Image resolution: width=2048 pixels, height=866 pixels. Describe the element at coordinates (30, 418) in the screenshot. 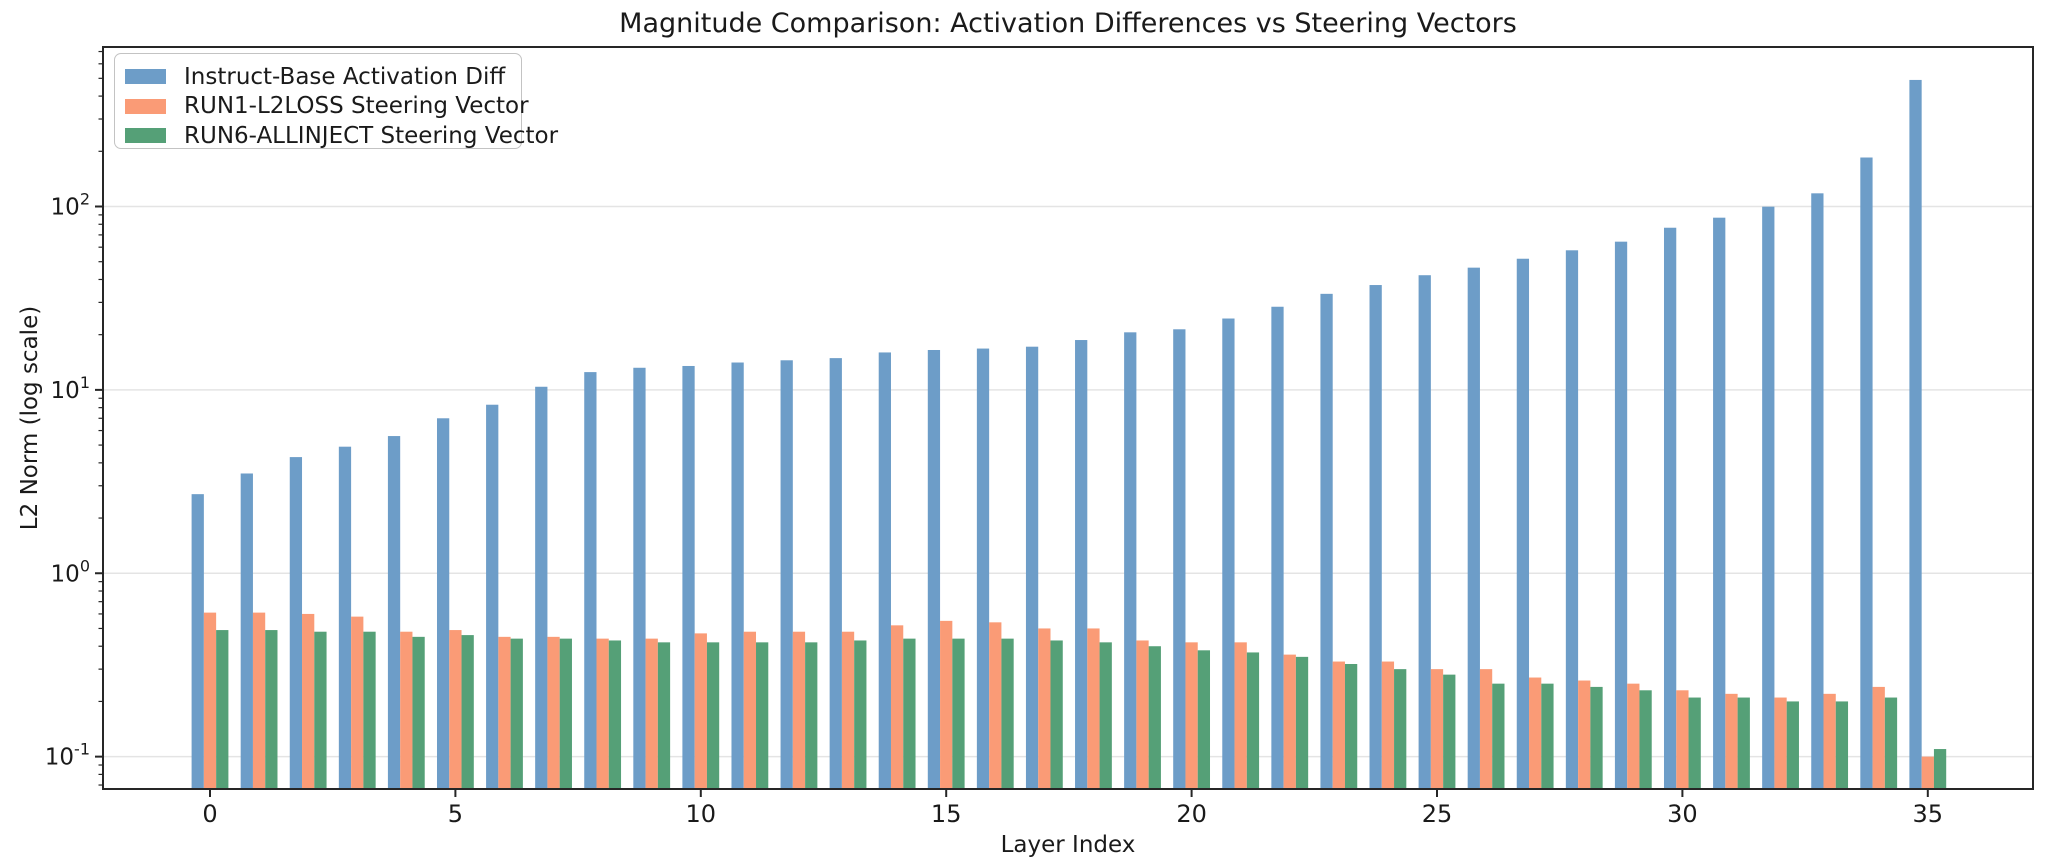

I see `y-axis-label: L2 Norm (log scale)` at that location.